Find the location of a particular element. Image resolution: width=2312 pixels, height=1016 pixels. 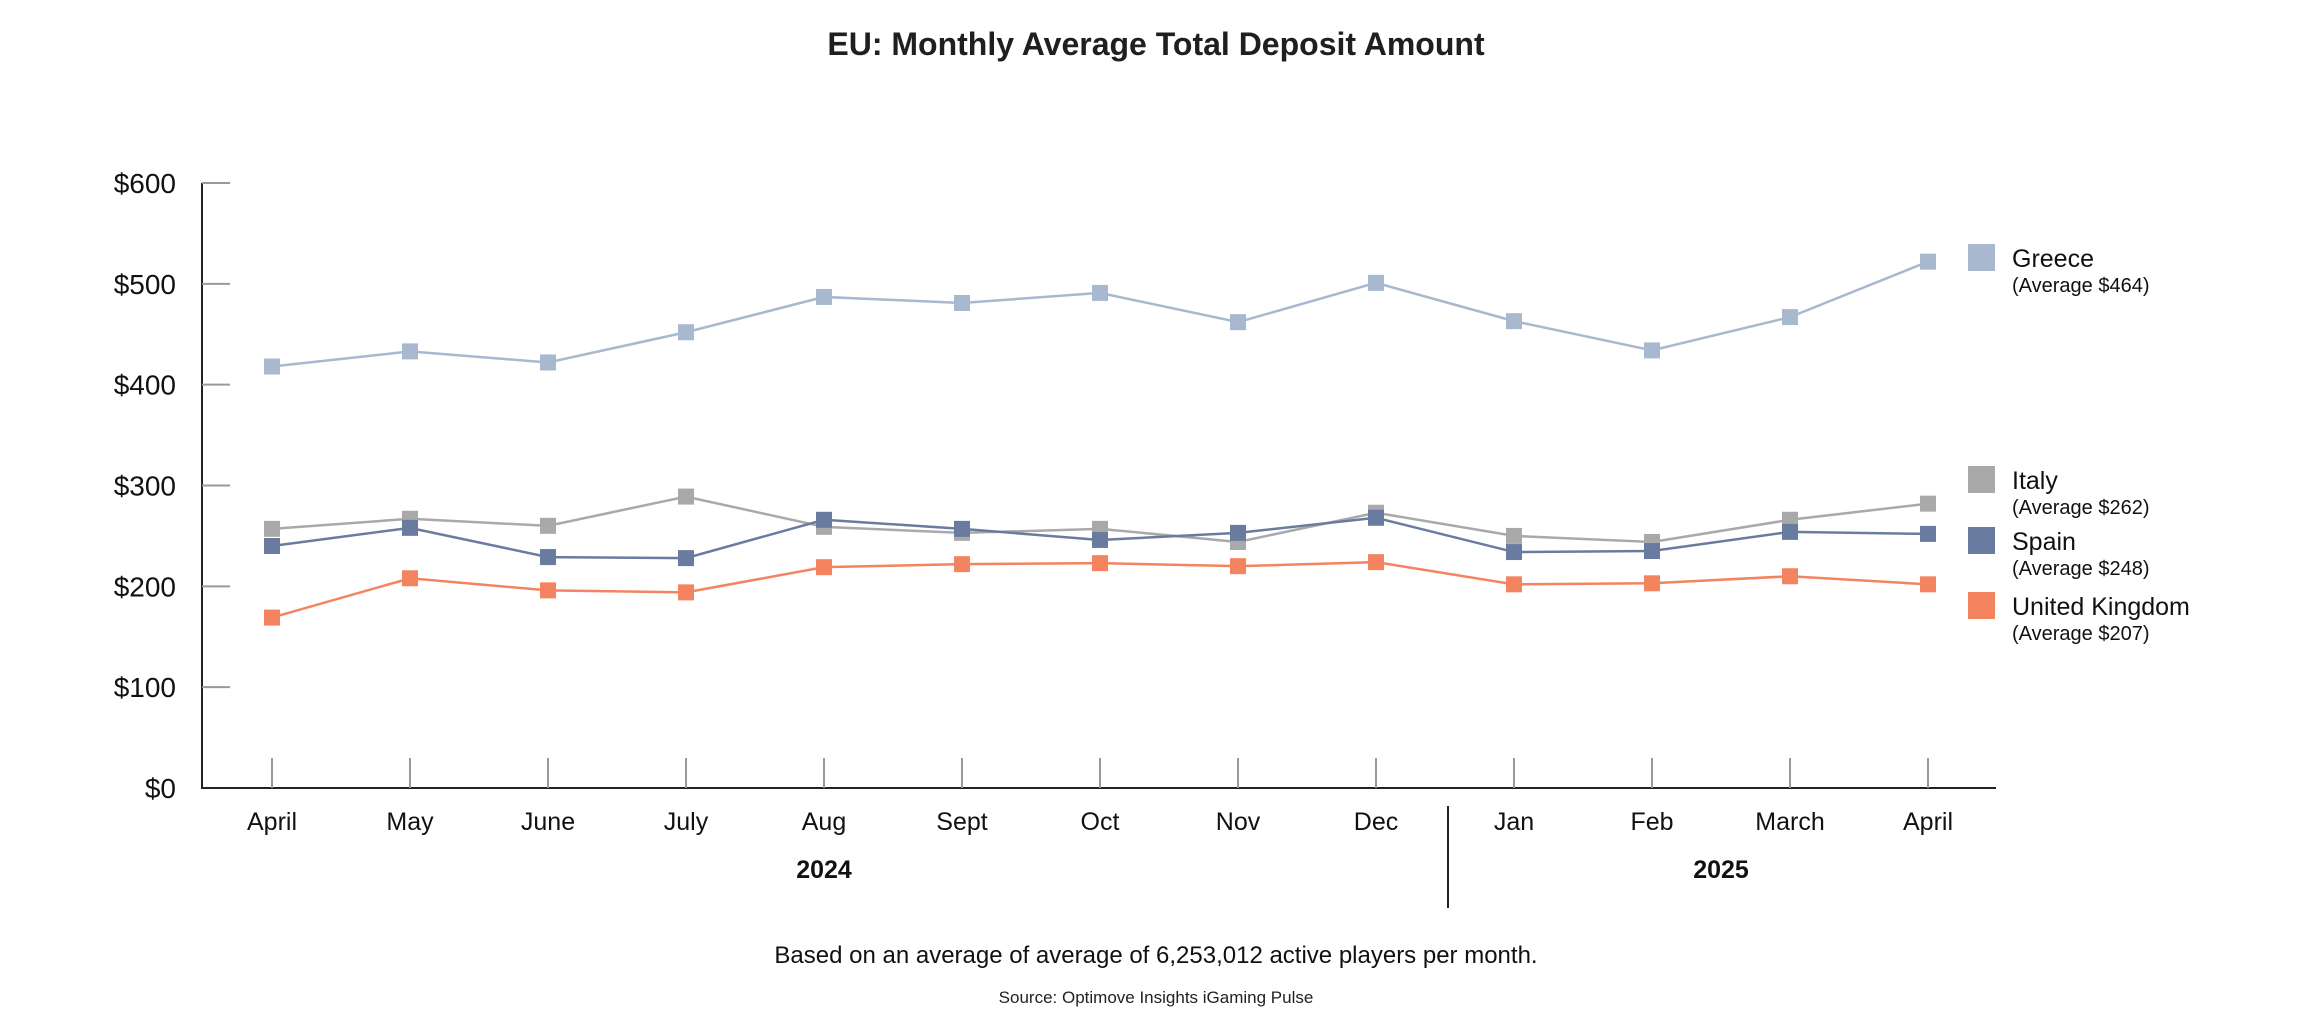

y-tick-label: $500 is located at coordinates (145, 284).